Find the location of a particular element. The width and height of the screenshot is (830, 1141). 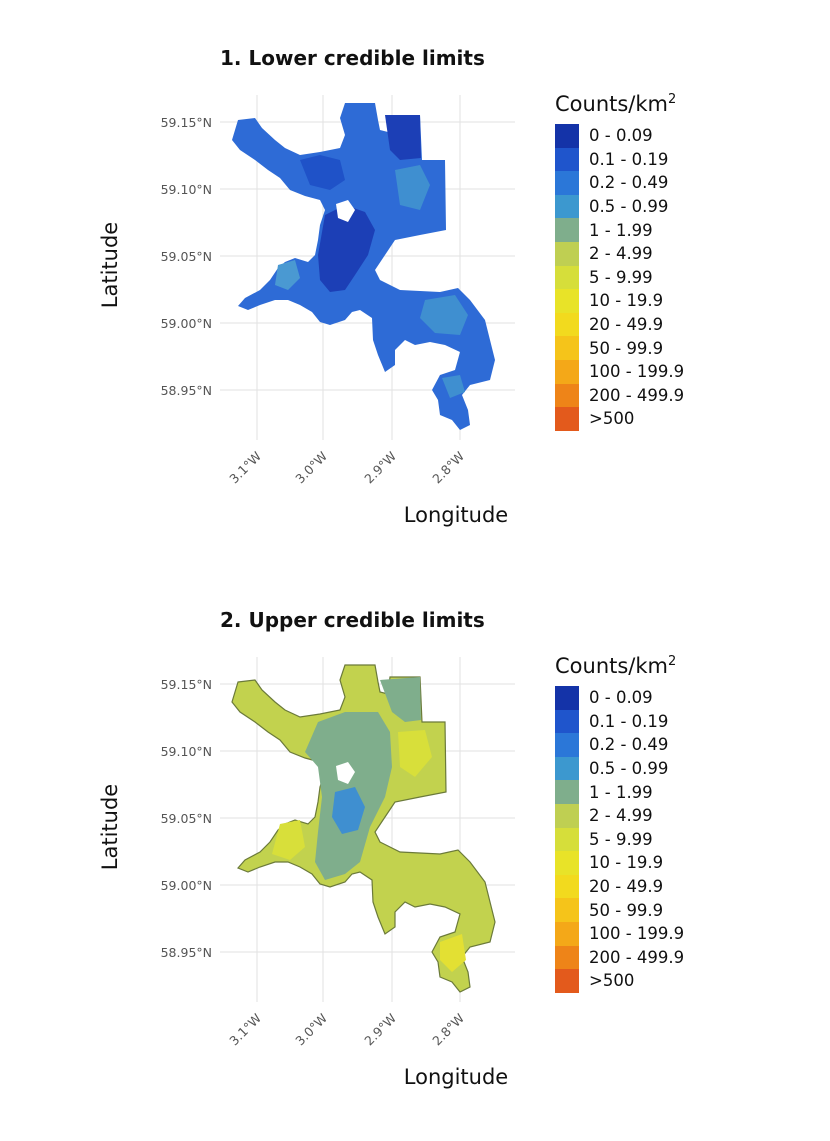

legend-item: 5 - 9.99 is located at coordinates (685, 277).